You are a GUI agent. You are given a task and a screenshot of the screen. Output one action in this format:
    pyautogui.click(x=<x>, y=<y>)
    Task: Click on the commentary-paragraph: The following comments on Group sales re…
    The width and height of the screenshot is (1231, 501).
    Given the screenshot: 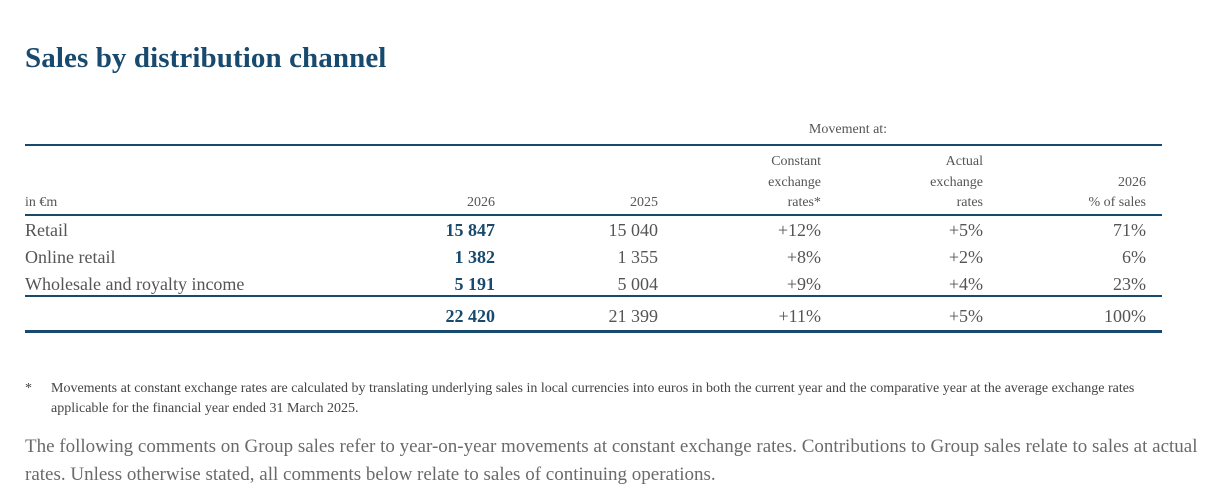 What is the action you would take?
    pyautogui.click(x=611, y=460)
    